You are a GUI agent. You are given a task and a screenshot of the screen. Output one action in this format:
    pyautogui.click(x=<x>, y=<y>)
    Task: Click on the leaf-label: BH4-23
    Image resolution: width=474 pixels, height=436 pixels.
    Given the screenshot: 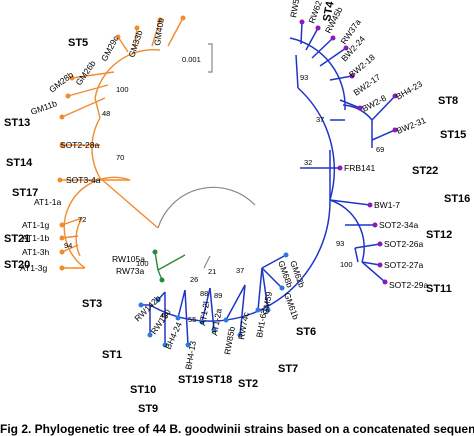 What is the action you would take?
    pyautogui.click(x=409, y=90)
    